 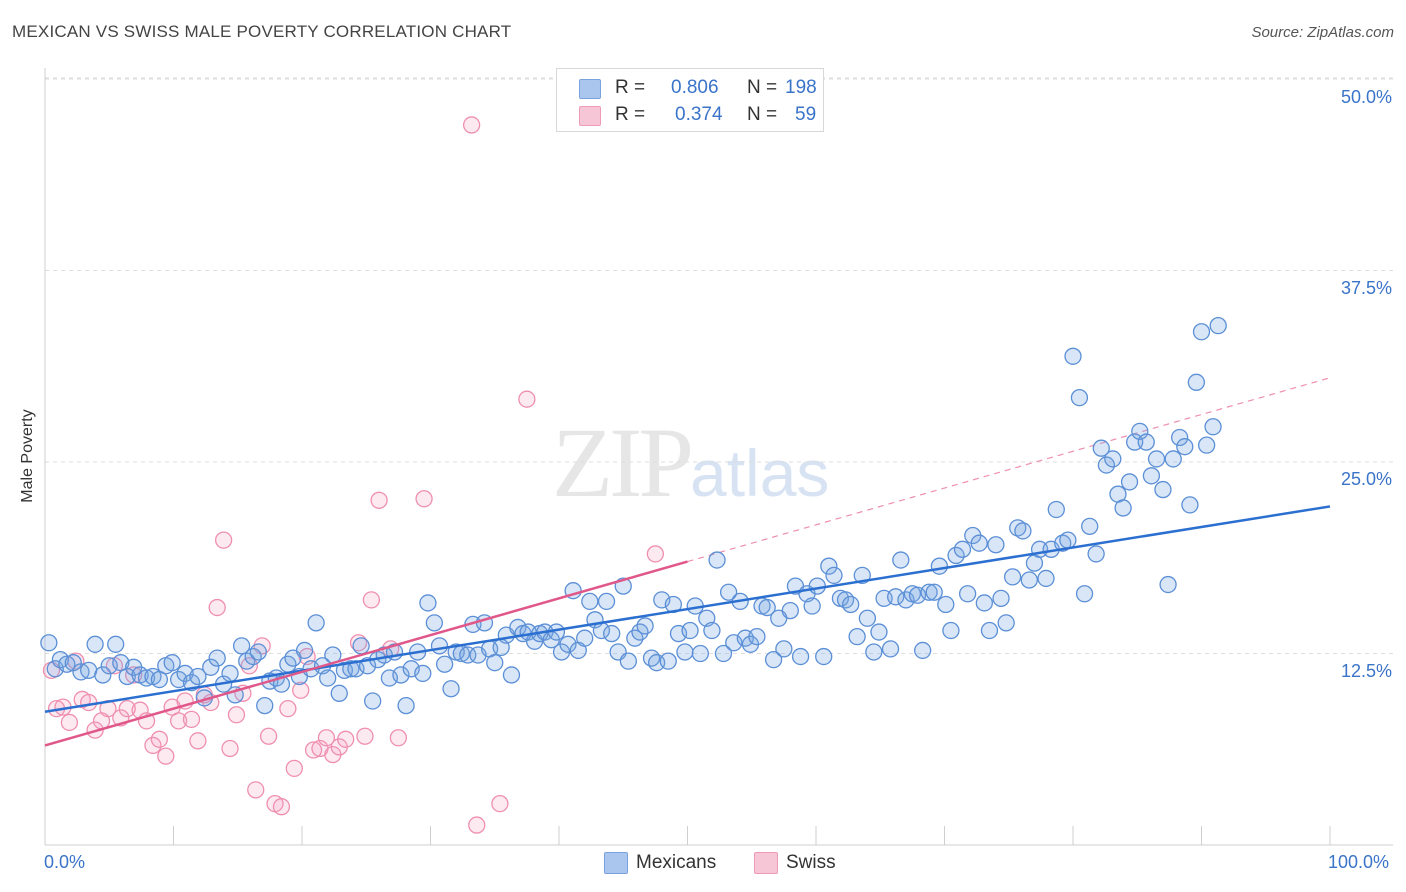 What do you see at coordinates (1366, 288) in the screenshot?
I see `y-tick-label: 37.5%` at bounding box center [1366, 288].